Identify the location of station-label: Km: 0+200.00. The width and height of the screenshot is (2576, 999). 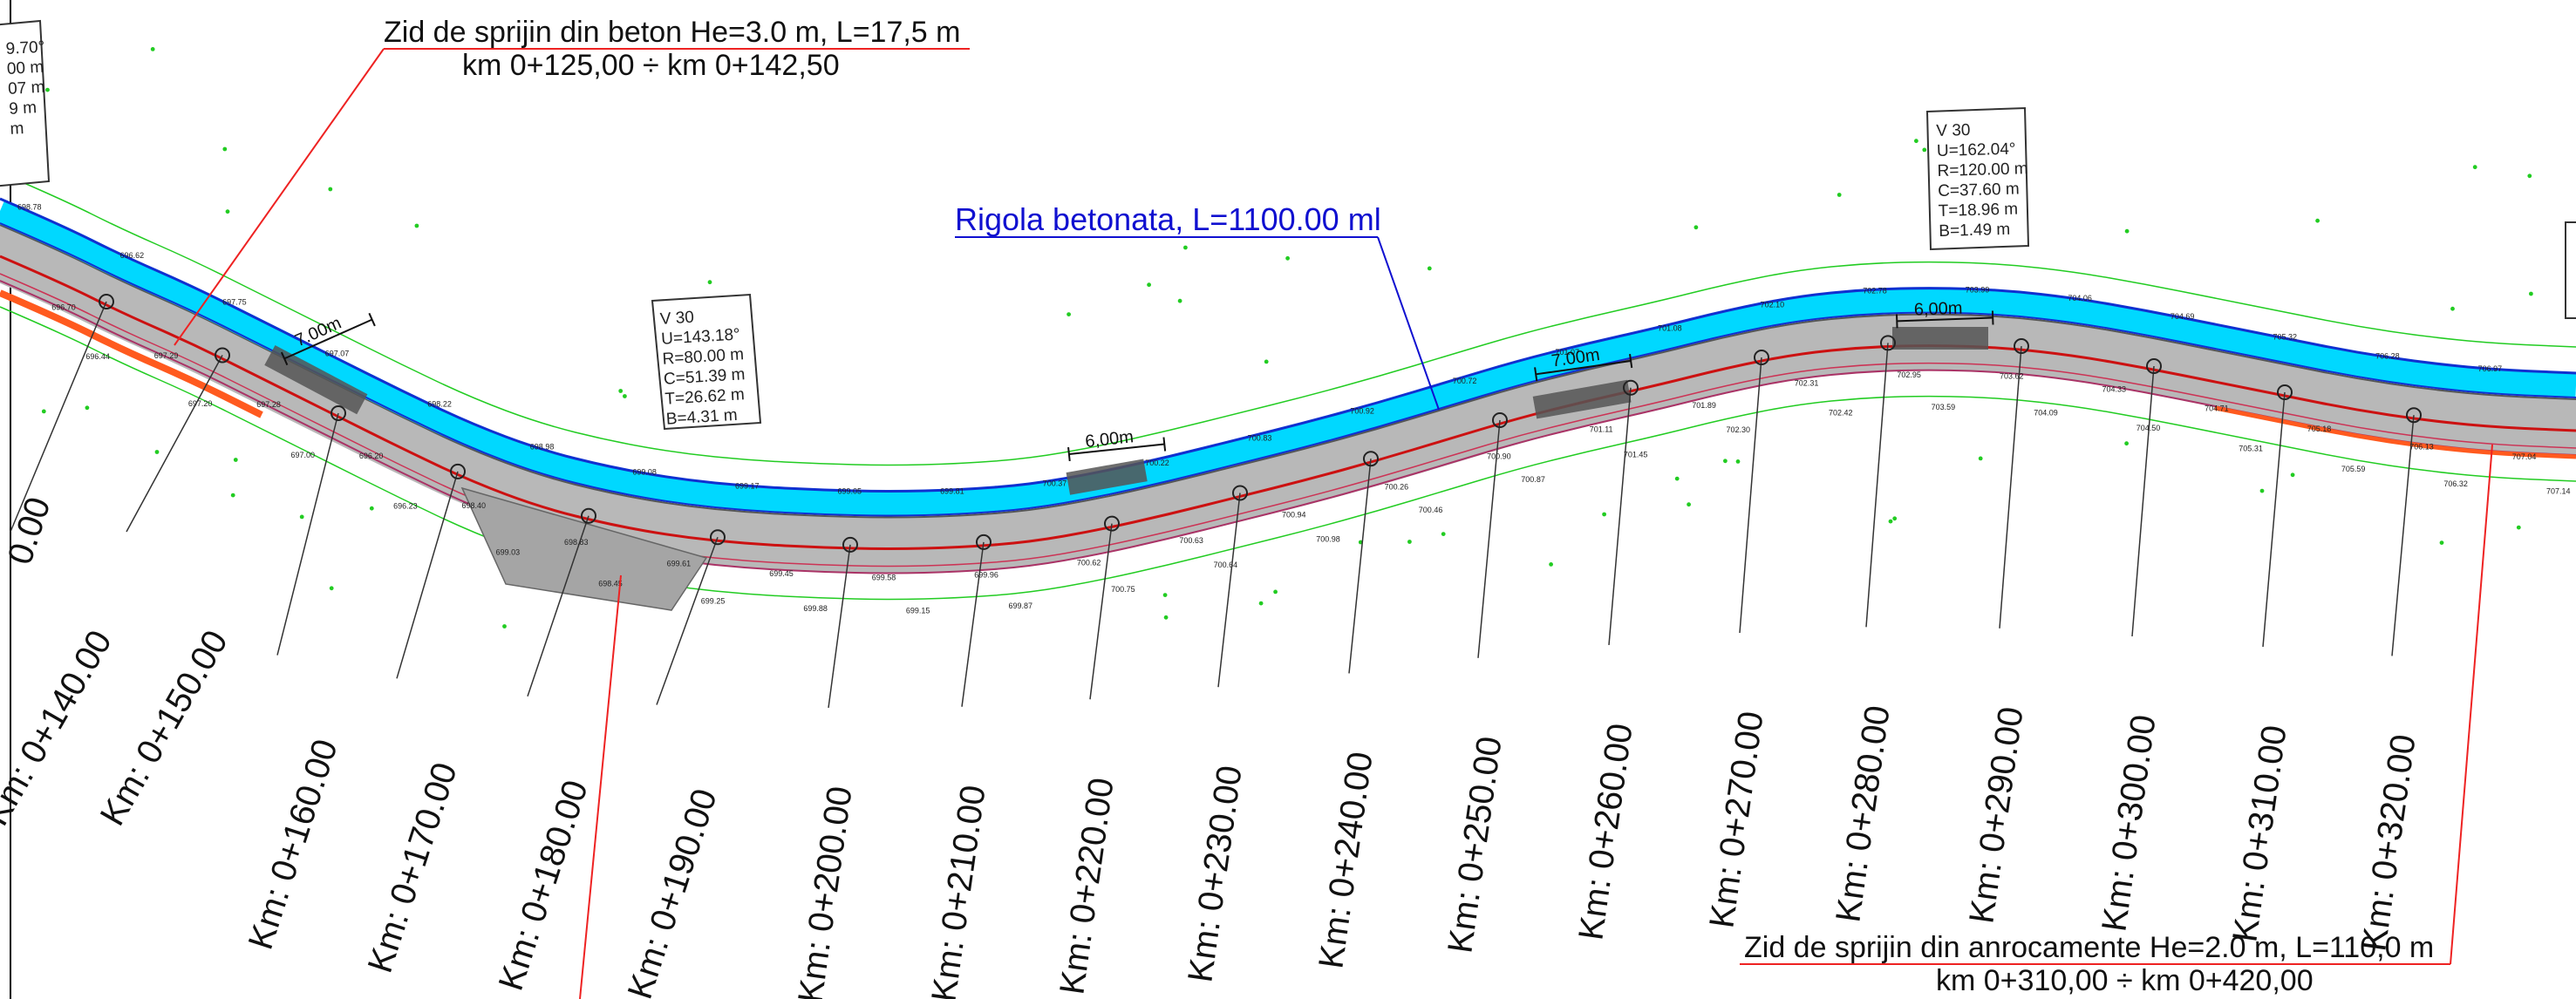
(825, 891).